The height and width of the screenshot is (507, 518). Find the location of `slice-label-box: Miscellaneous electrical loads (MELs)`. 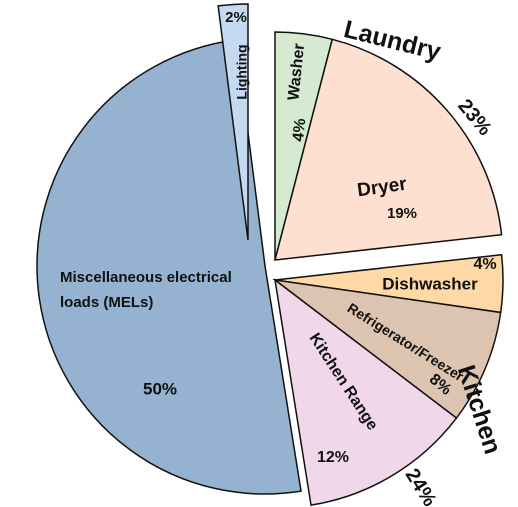

slice-label-box: Miscellaneous electrical loads (MELs) is located at coordinates (146, 290).